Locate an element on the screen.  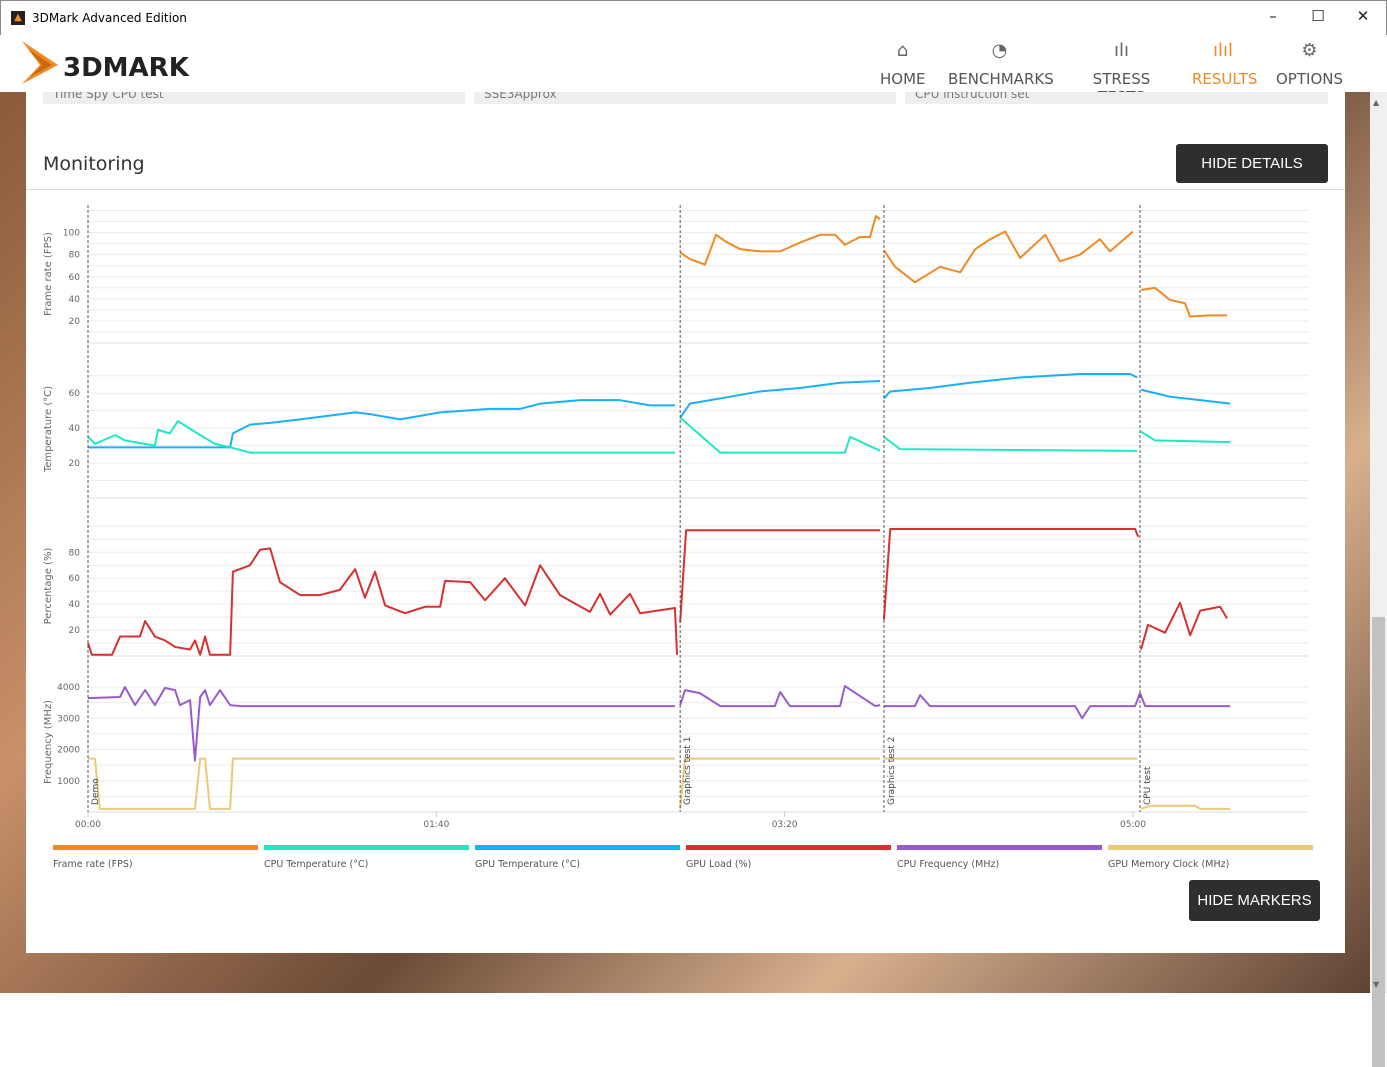
legend-item-cpu_freq: CPU Frequency (MHz) is located at coordinates (999, 857).